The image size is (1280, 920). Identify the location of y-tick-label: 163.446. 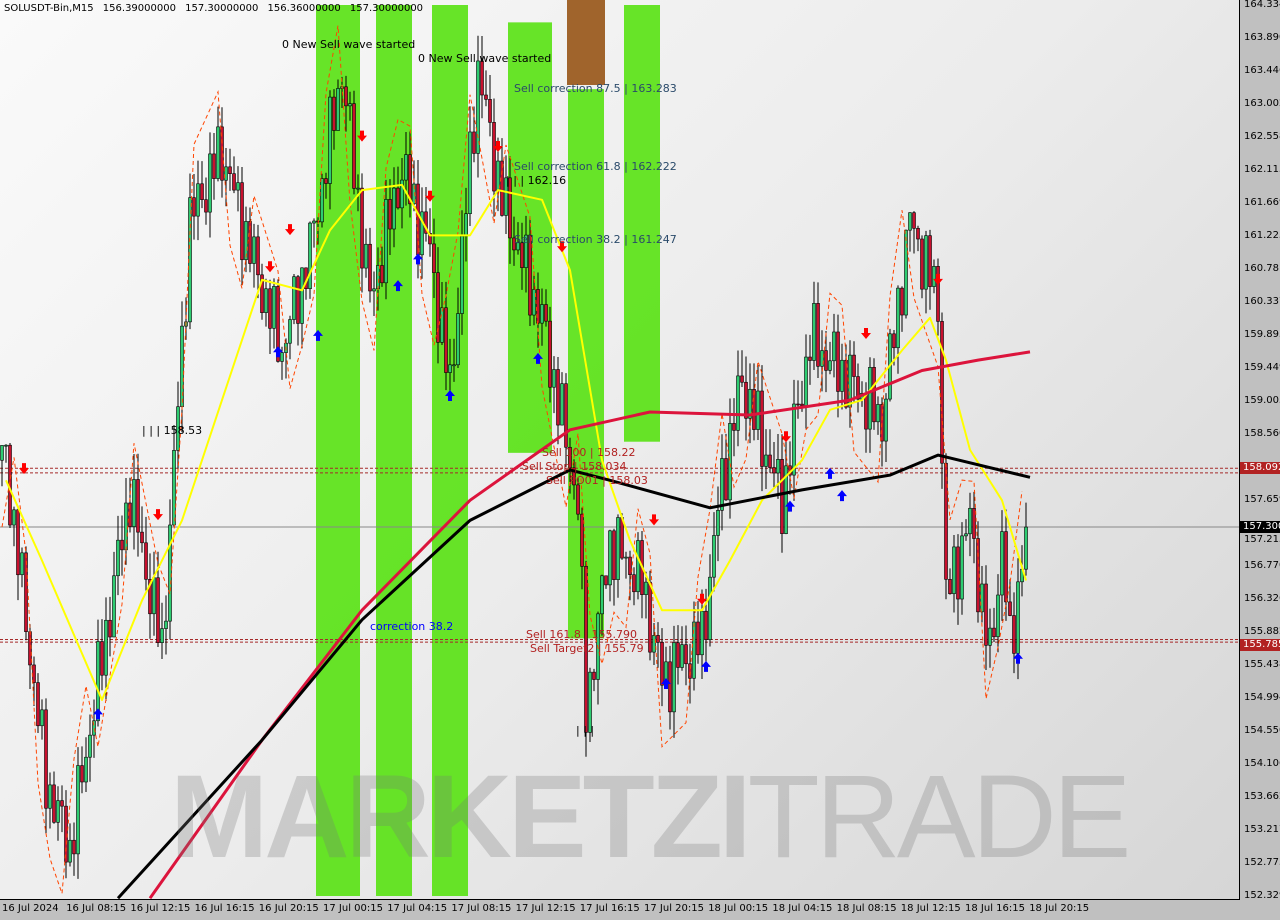
(1262, 70).